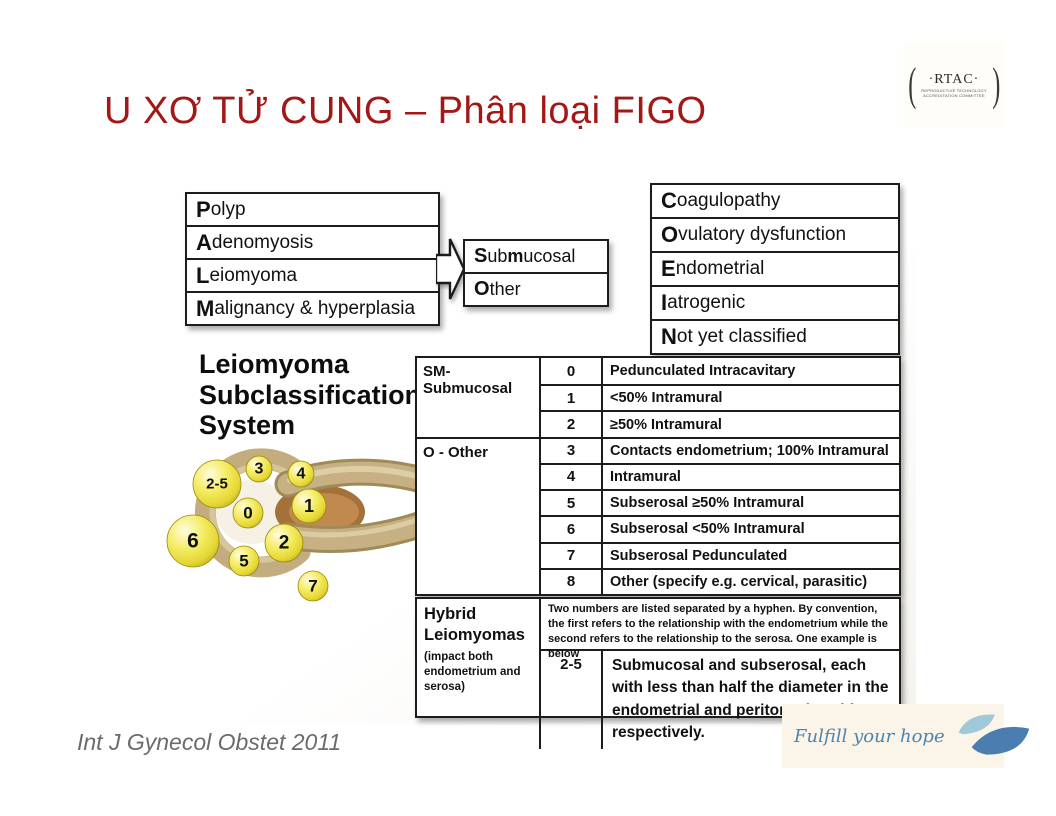  What do you see at coordinates (209, 742) in the screenshot?
I see `citation-text: Int J Gynecol Obstet 2011` at bounding box center [209, 742].